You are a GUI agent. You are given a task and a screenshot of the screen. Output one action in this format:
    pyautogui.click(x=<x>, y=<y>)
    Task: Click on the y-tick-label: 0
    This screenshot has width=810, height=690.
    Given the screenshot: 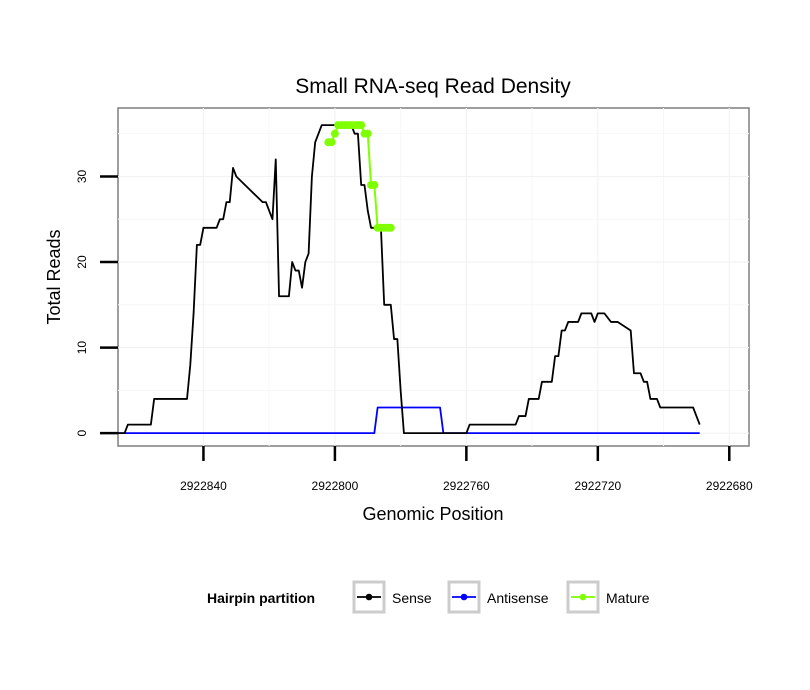 What is the action you would take?
    pyautogui.click(x=82, y=433)
    